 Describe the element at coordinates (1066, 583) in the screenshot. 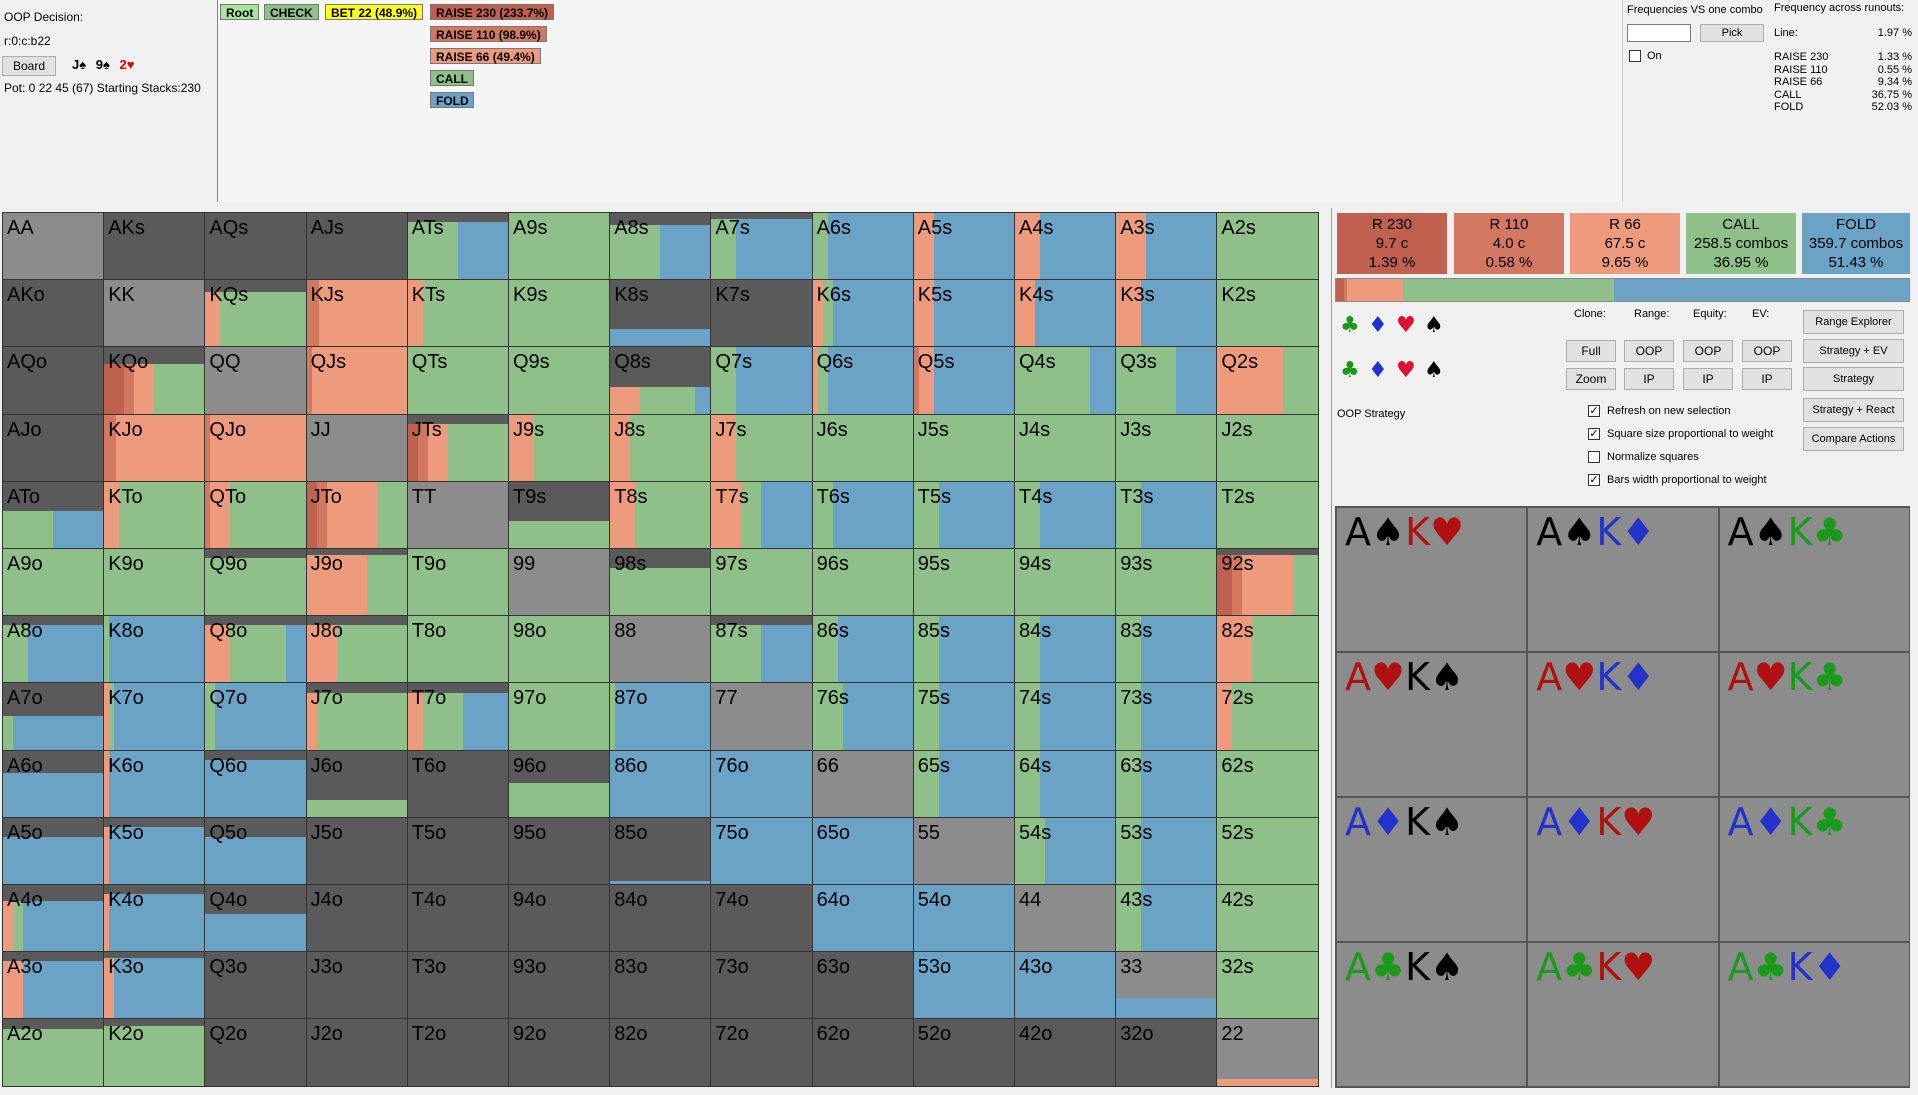

I see `hand-cell-94s: 94s` at that location.